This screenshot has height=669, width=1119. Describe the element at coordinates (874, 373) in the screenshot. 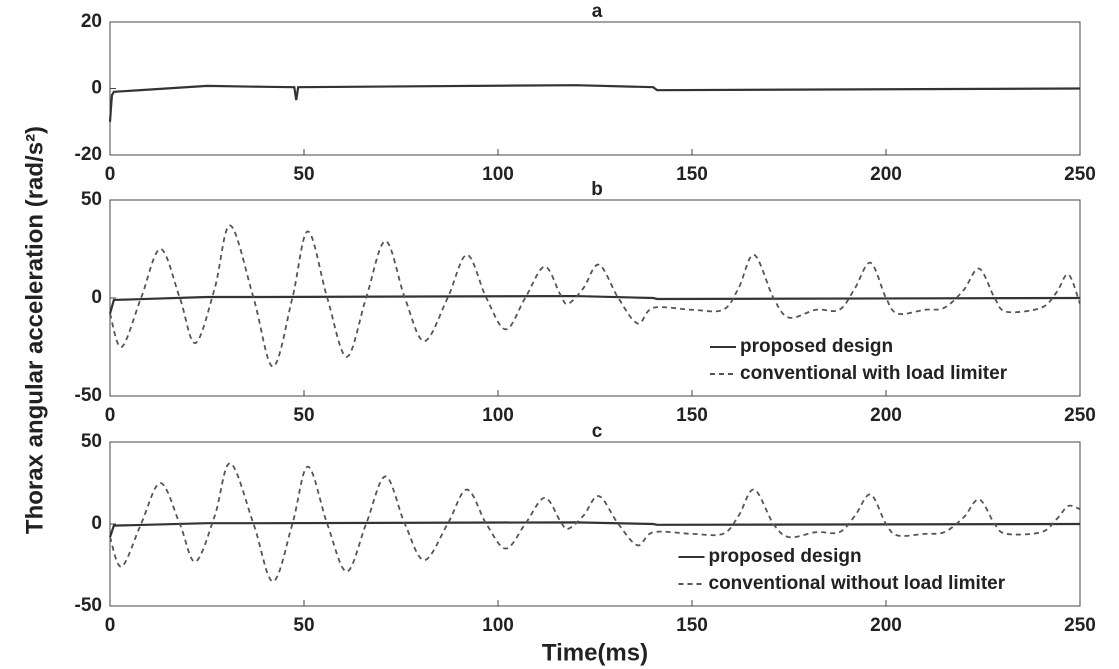

I see `legend-label: conventional with load limiter` at that location.